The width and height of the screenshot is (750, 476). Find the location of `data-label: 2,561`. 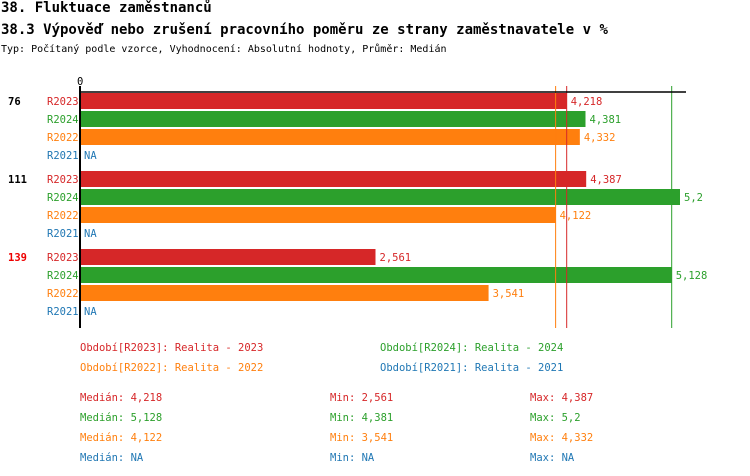

data-label: 2,561 is located at coordinates (396, 258).